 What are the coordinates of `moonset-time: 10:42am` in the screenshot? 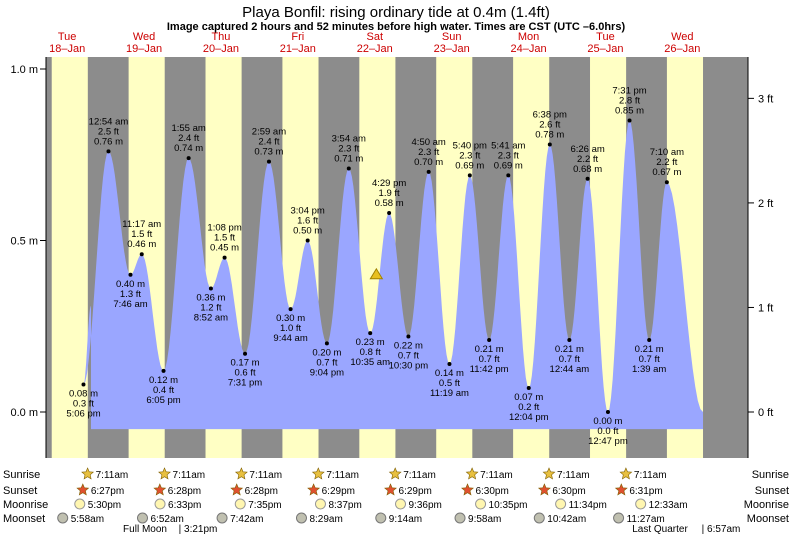 It's located at (566, 519).